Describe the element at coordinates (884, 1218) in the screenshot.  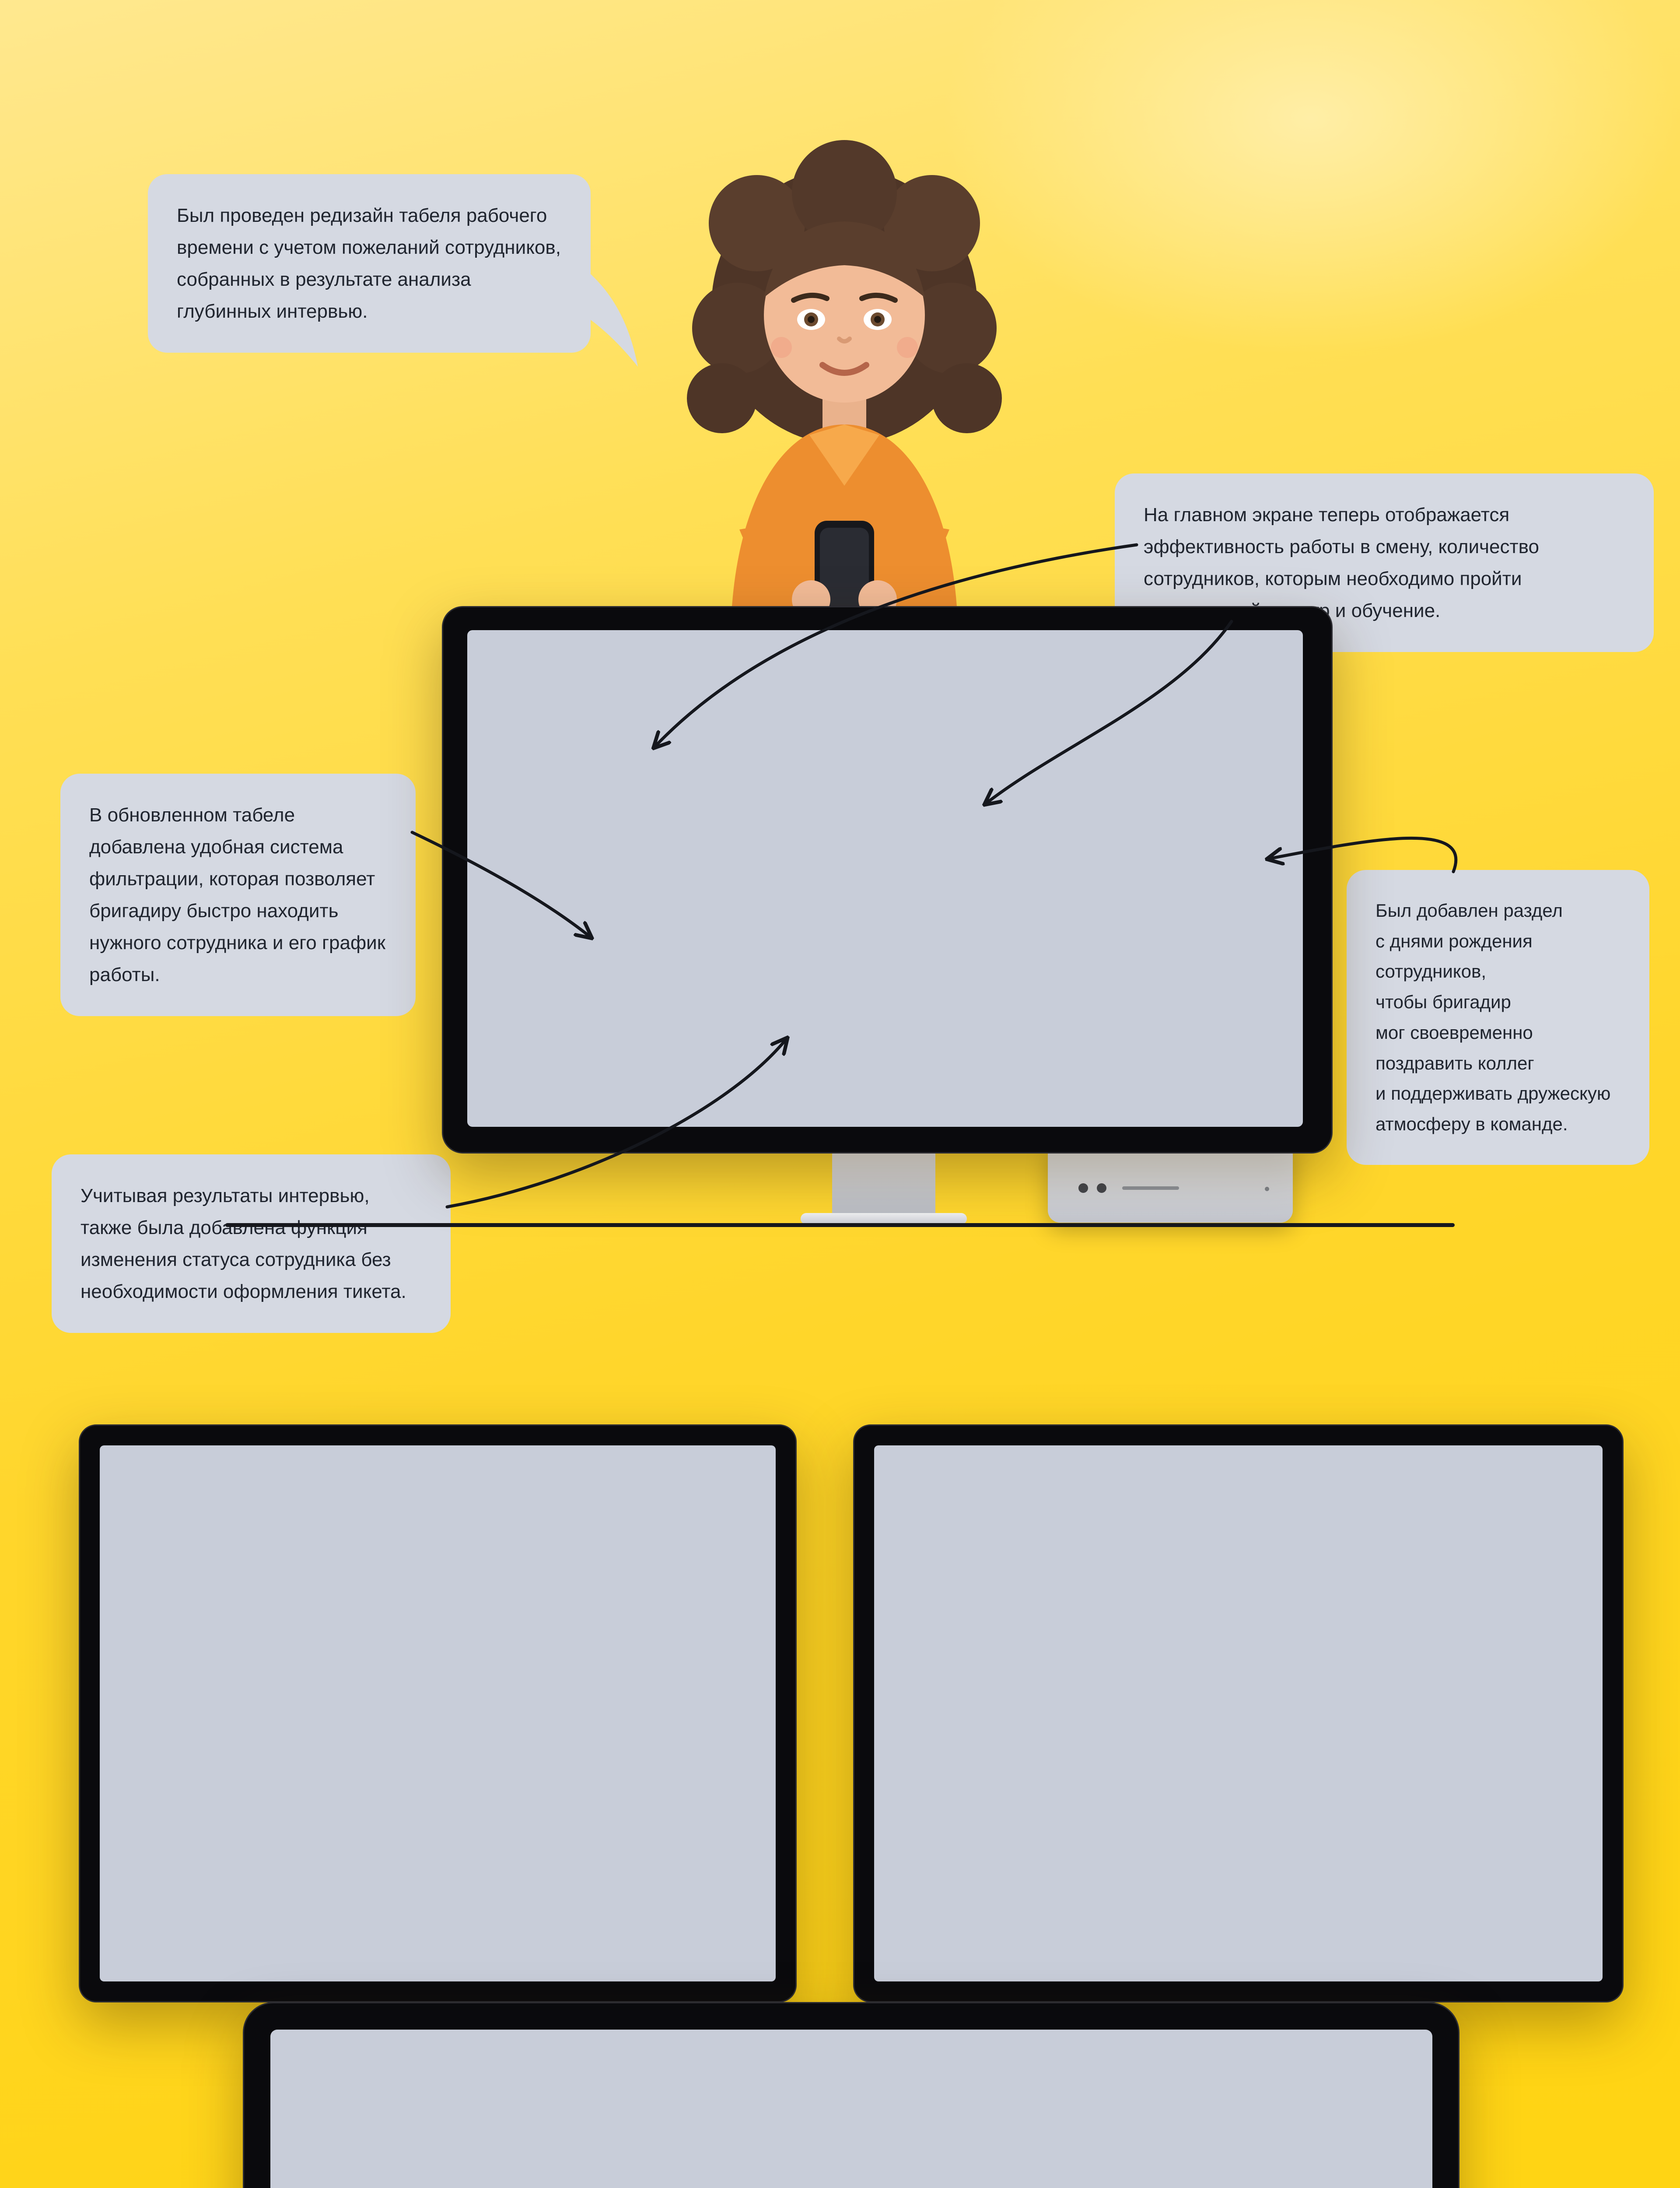
I see `monitor-stand-base` at that location.